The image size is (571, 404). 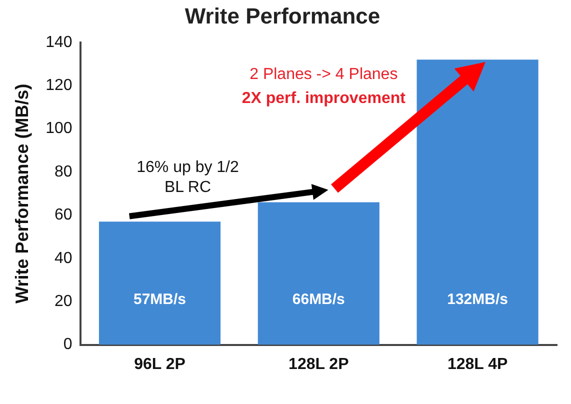 I want to click on bar, so click(x=159, y=283).